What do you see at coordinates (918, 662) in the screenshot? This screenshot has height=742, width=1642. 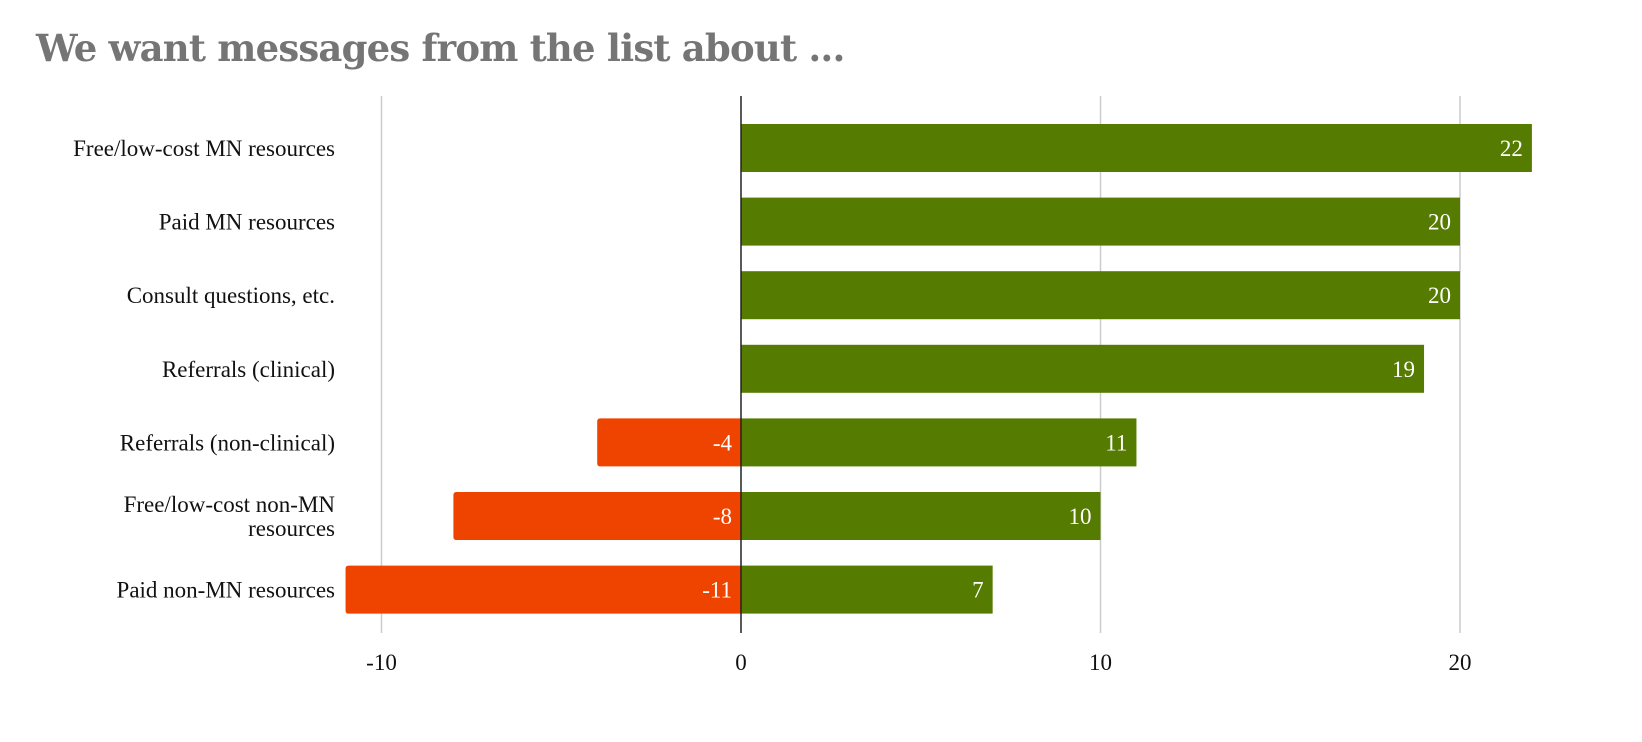 I see `x-tick-labels: -10 0 10 20` at bounding box center [918, 662].